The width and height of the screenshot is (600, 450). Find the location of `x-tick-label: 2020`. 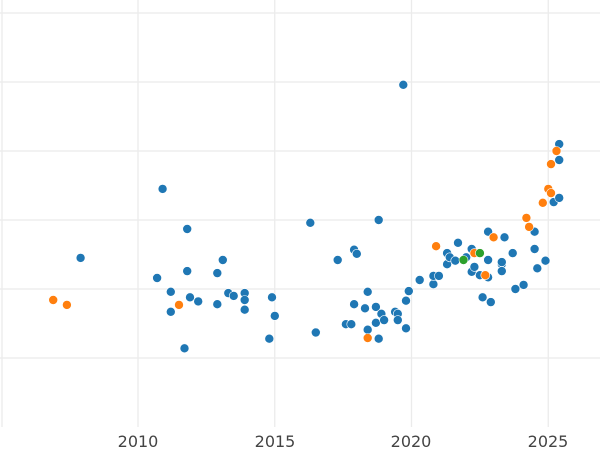

x-tick-label: 2020 is located at coordinates (411, 441).